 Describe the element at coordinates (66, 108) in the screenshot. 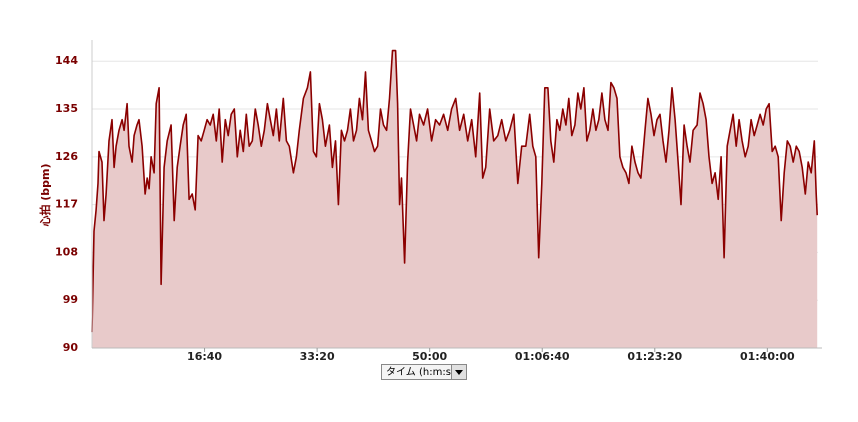

I see `y-tick-label: 135` at that location.